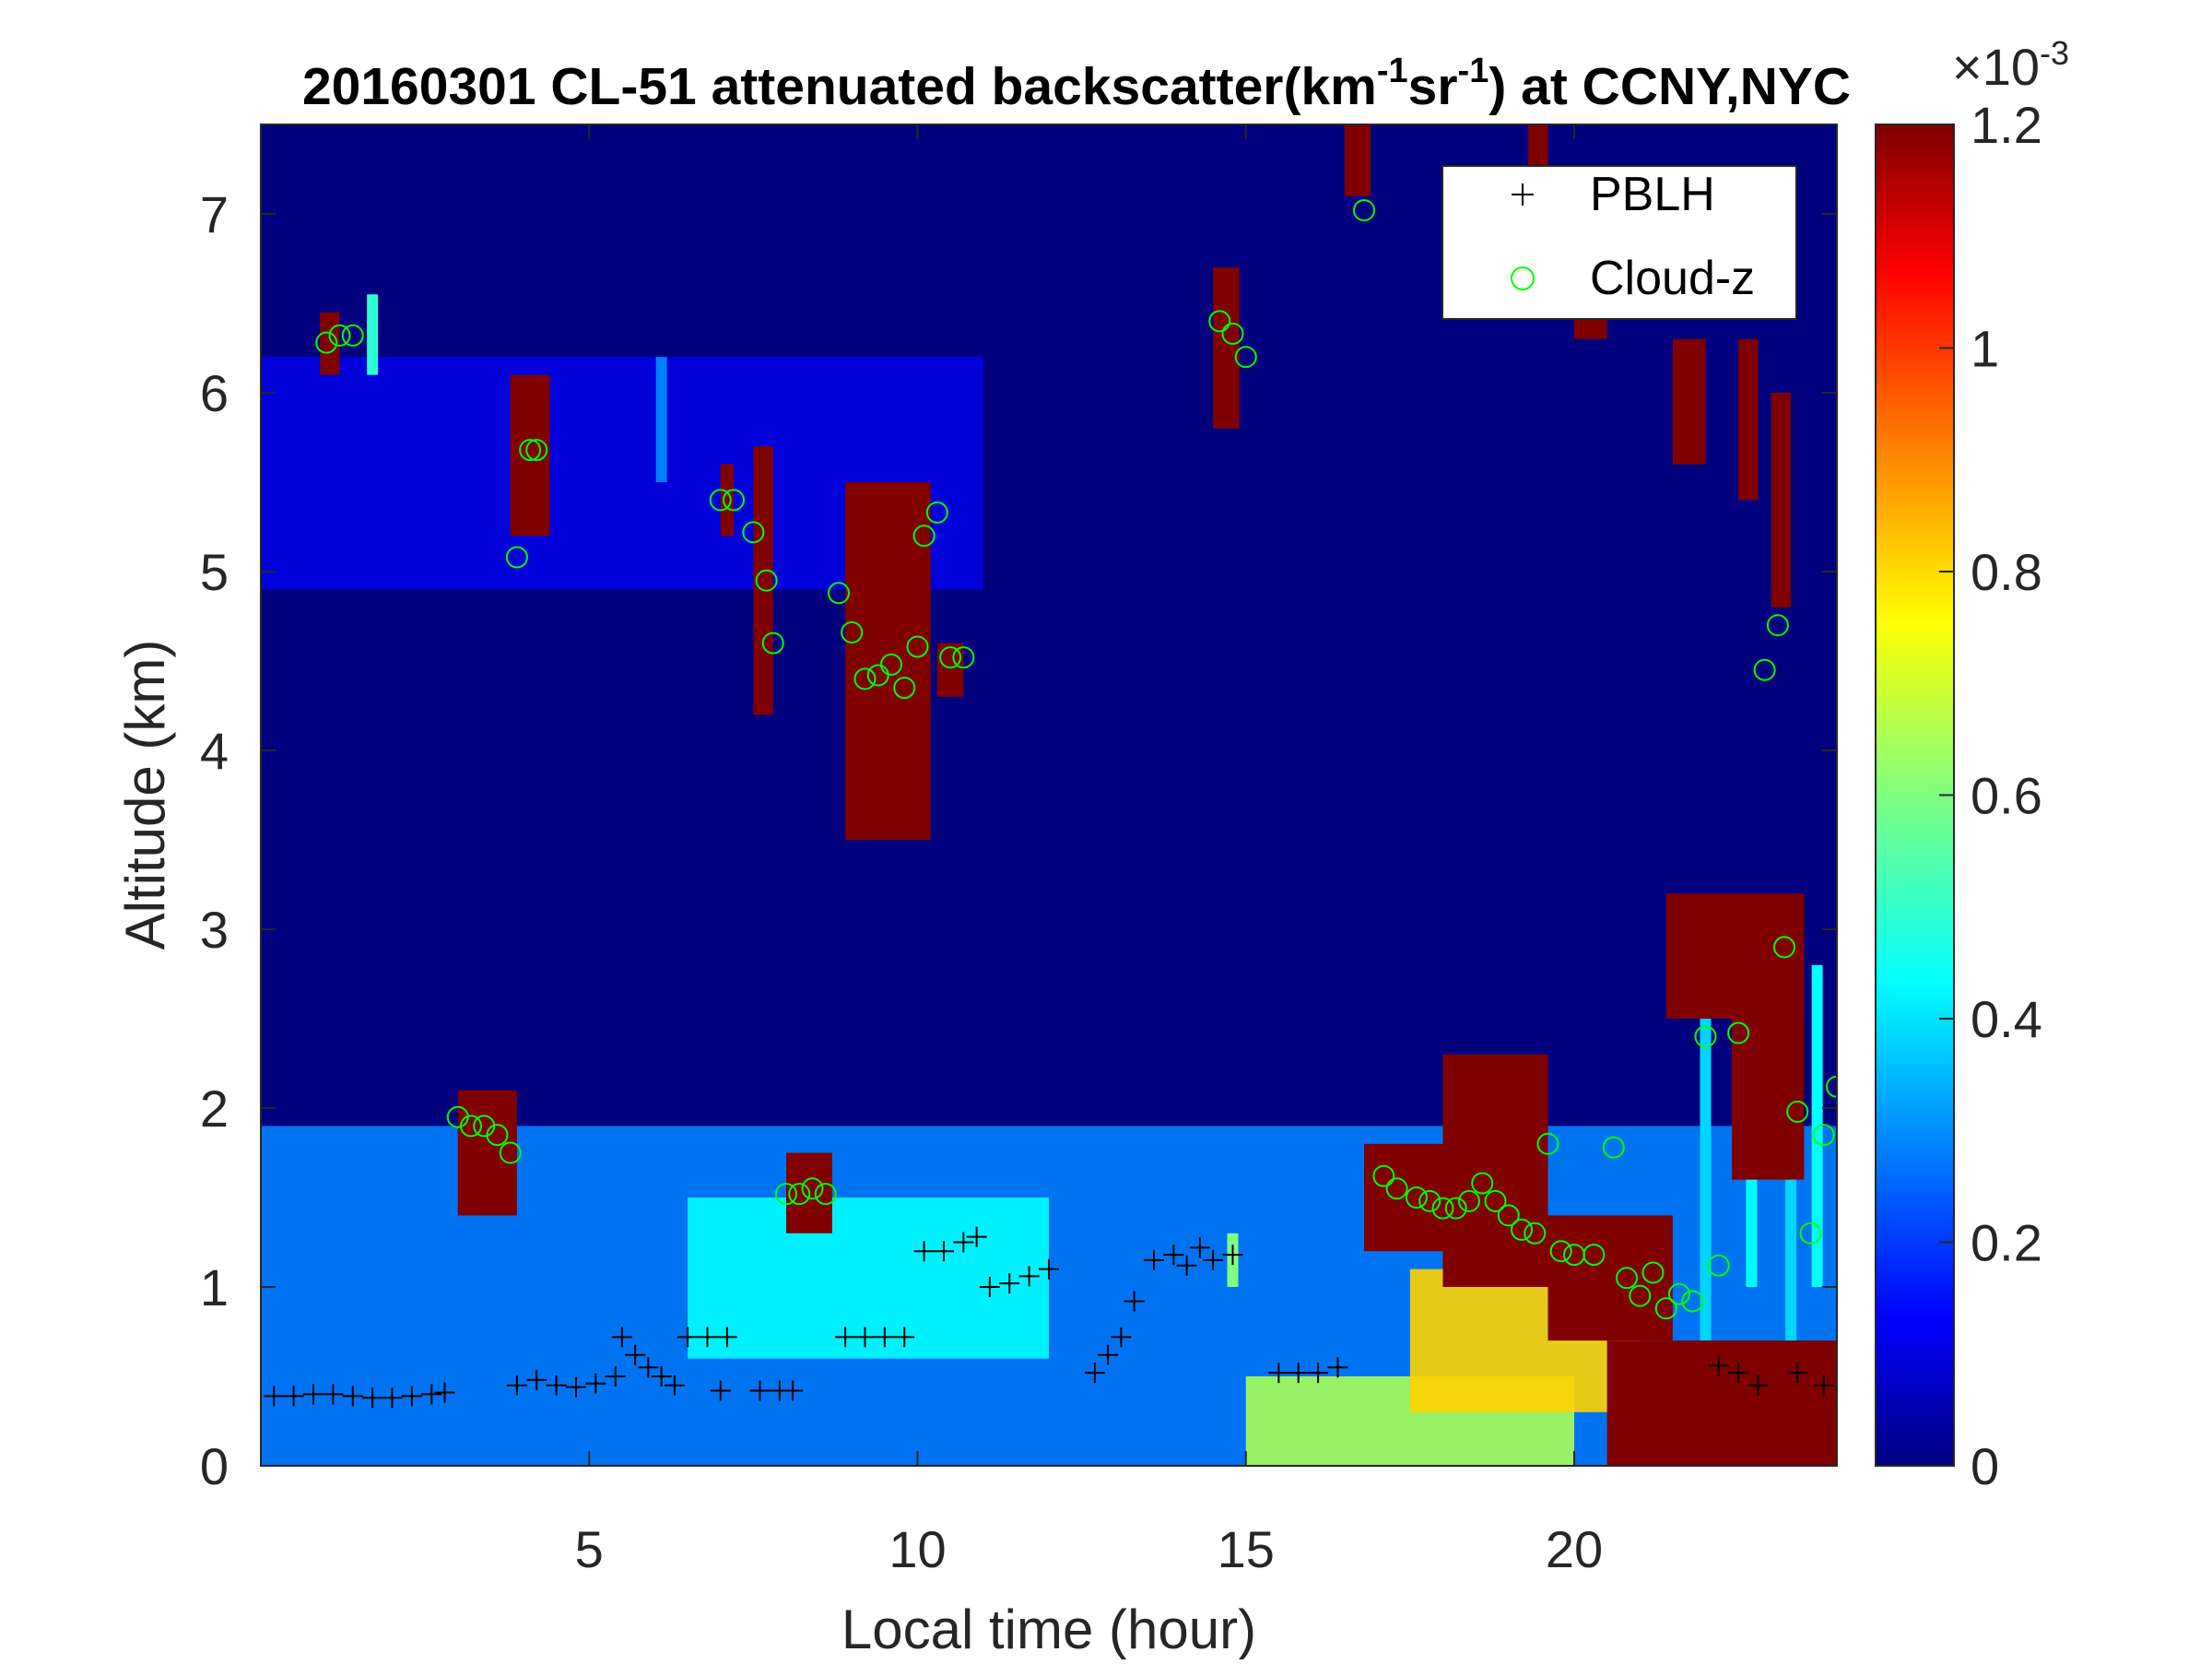  What do you see at coordinates (214, 1109) in the screenshot?
I see `y-tick-label-2: 2` at bounding box center [214, 1109].